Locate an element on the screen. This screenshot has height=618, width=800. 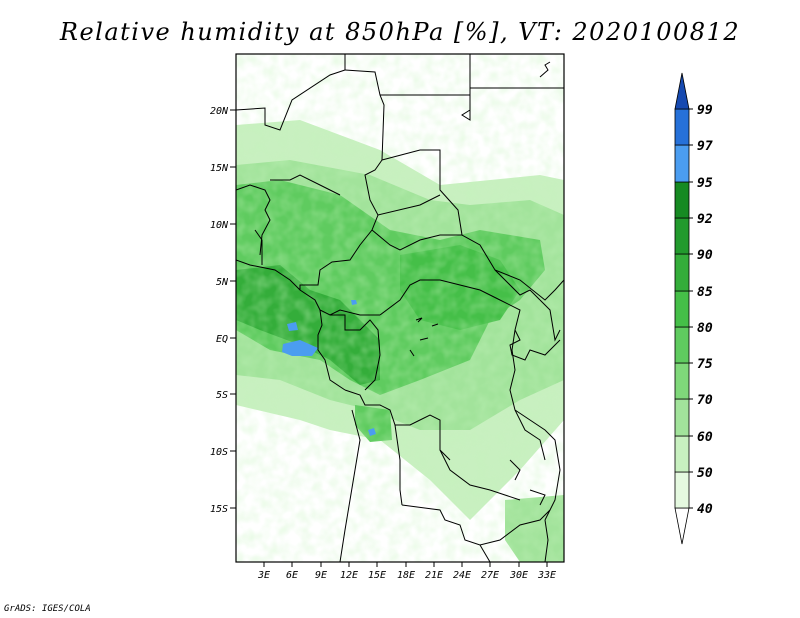
lon-tick-label: 6E is located at coordinates (292, 575).